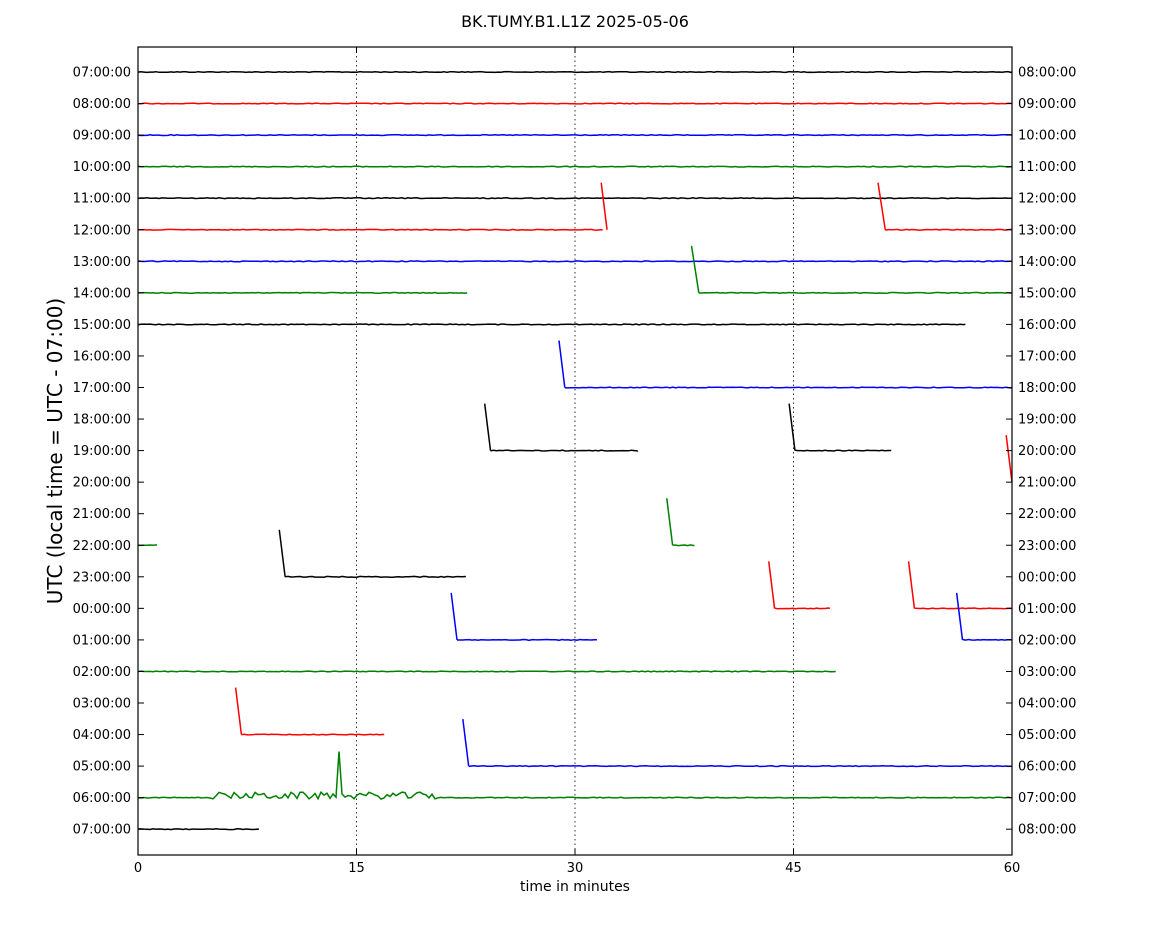 The width and height of the screenshot is (1150, 950). I want to click on left-tick-label: 00:00:00, so click(102, 609).